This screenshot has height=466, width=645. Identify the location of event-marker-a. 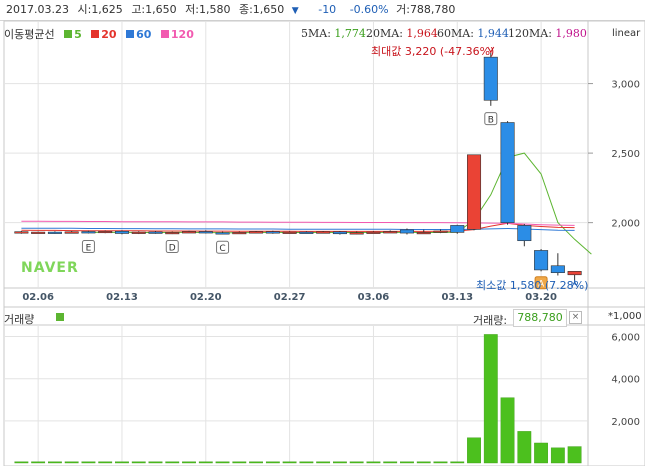
(541, 283).